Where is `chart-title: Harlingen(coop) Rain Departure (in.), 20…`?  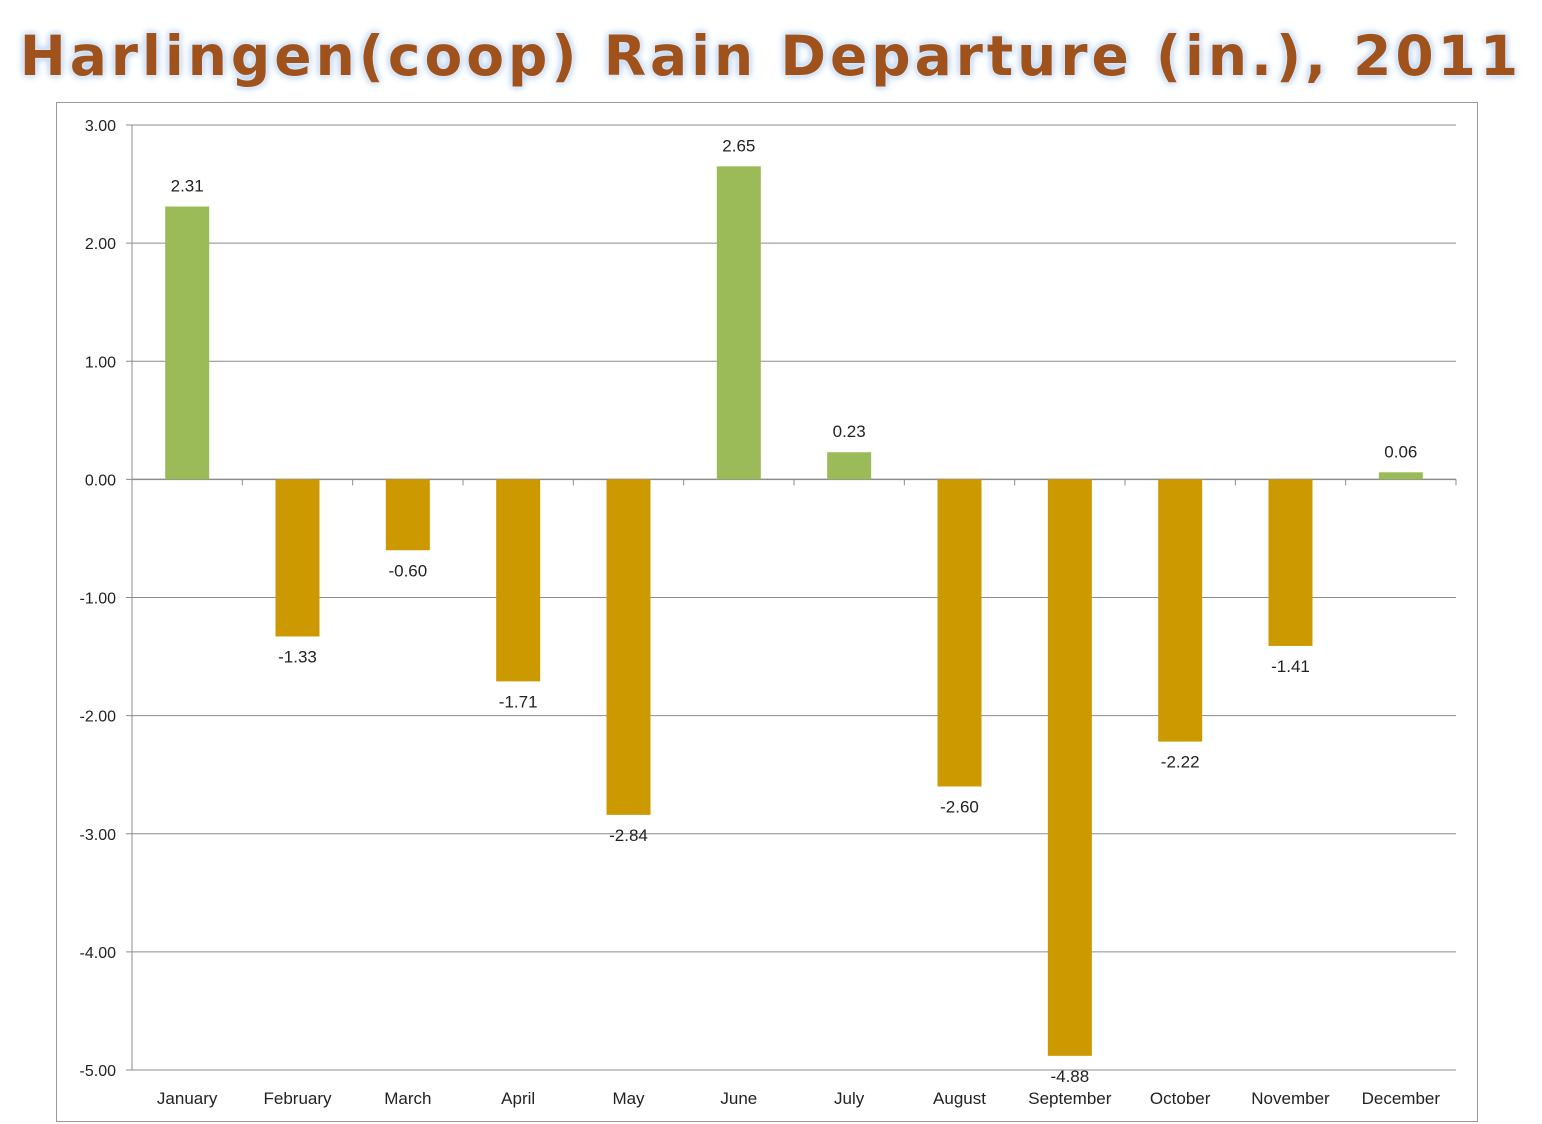 chart-title: Harlingen(coop) Rain Departure (in.), 20… is located at coordinates (771, 56).